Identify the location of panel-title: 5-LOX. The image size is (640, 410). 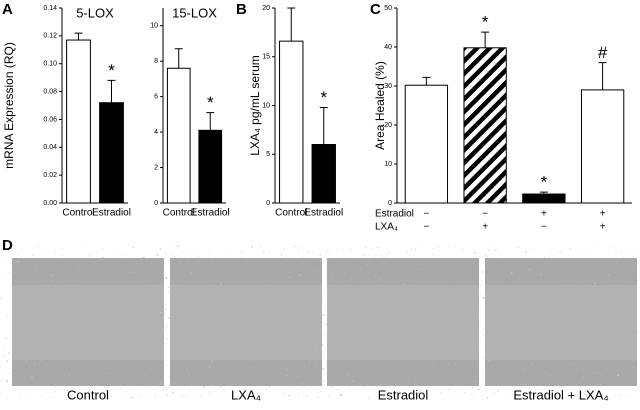
(95, 12).